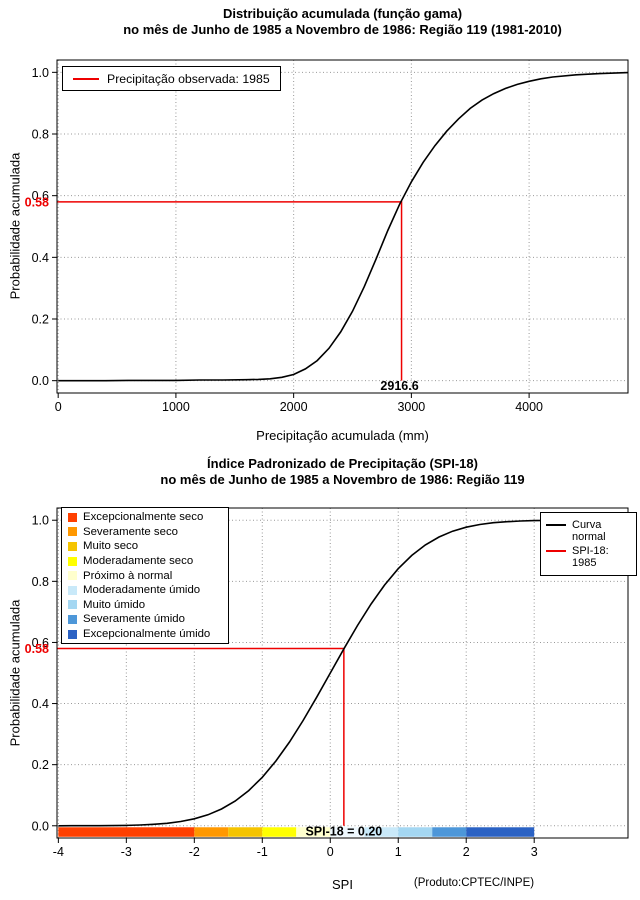  Describe the element at coordinates (342, 884) in the screenshot. I see `spi-x-axis-title: SPI` at that location.